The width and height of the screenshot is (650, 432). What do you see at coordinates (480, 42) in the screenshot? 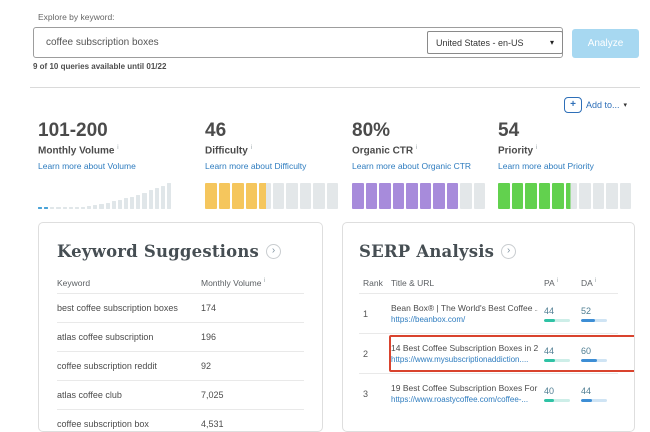
I see `locale-dropdown-value: United States - en-US` at bounding box center [480, 42].